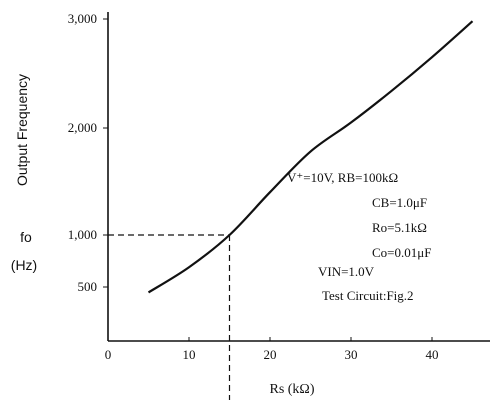 The image size is (496, 403). Describe the element at coordinates (82, 18) in the screenshot. I see `y-tick-label: 3,000` at that location.